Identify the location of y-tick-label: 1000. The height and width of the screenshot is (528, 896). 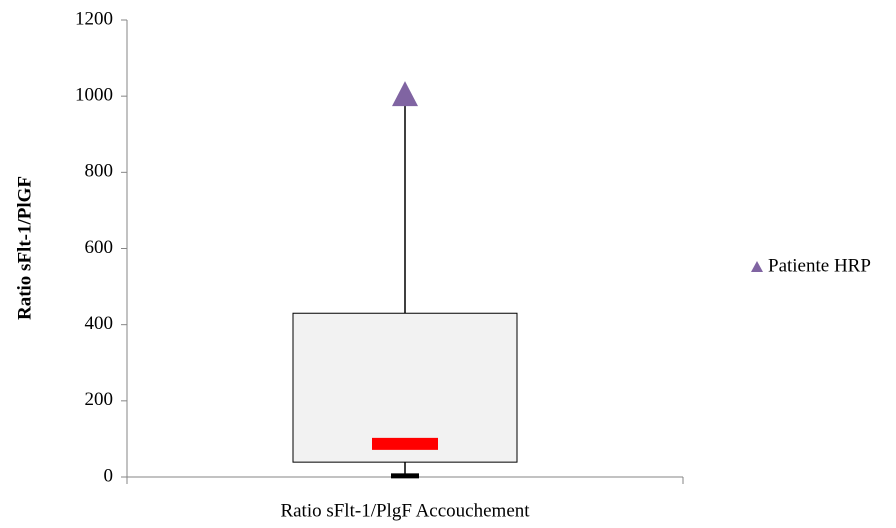
(94, 95).